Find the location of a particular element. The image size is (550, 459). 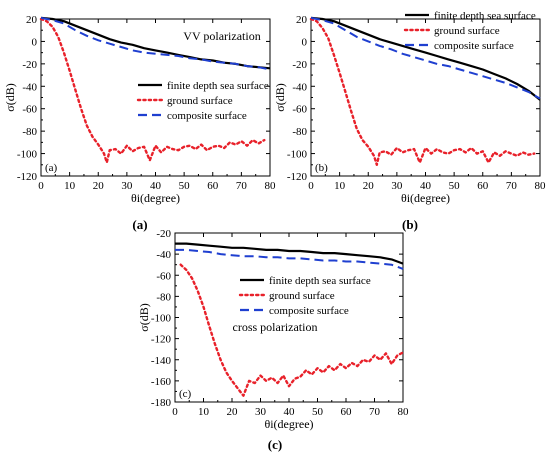

panel-label: (a) is located at coordinates (51, 168).